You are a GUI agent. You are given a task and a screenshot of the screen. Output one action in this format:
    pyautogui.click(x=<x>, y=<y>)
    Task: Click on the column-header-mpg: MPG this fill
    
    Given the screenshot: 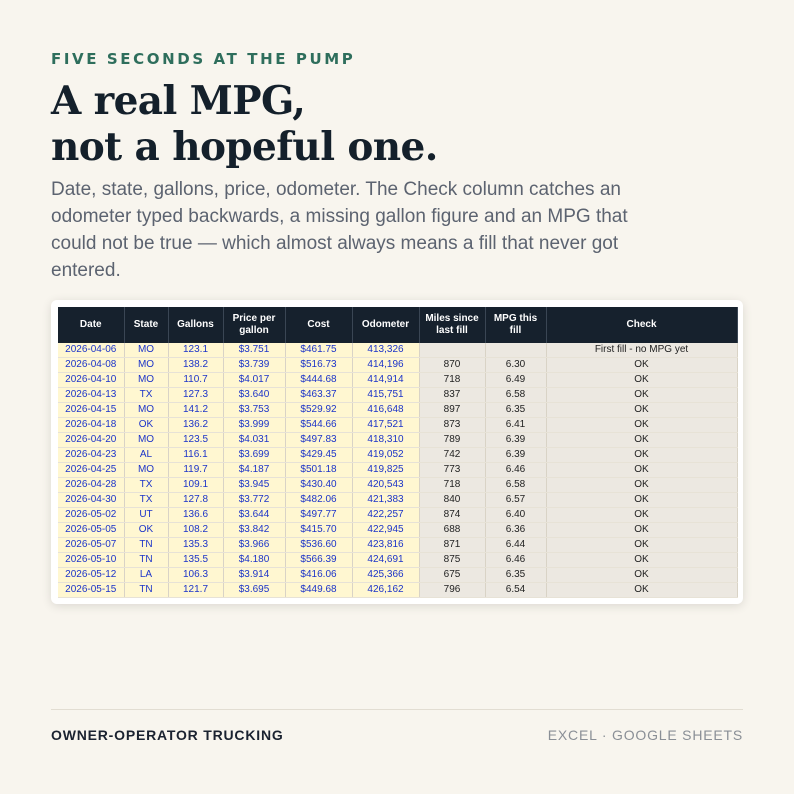 What is the action you would take?
    pyautogui.click(x=516, y=325)
    